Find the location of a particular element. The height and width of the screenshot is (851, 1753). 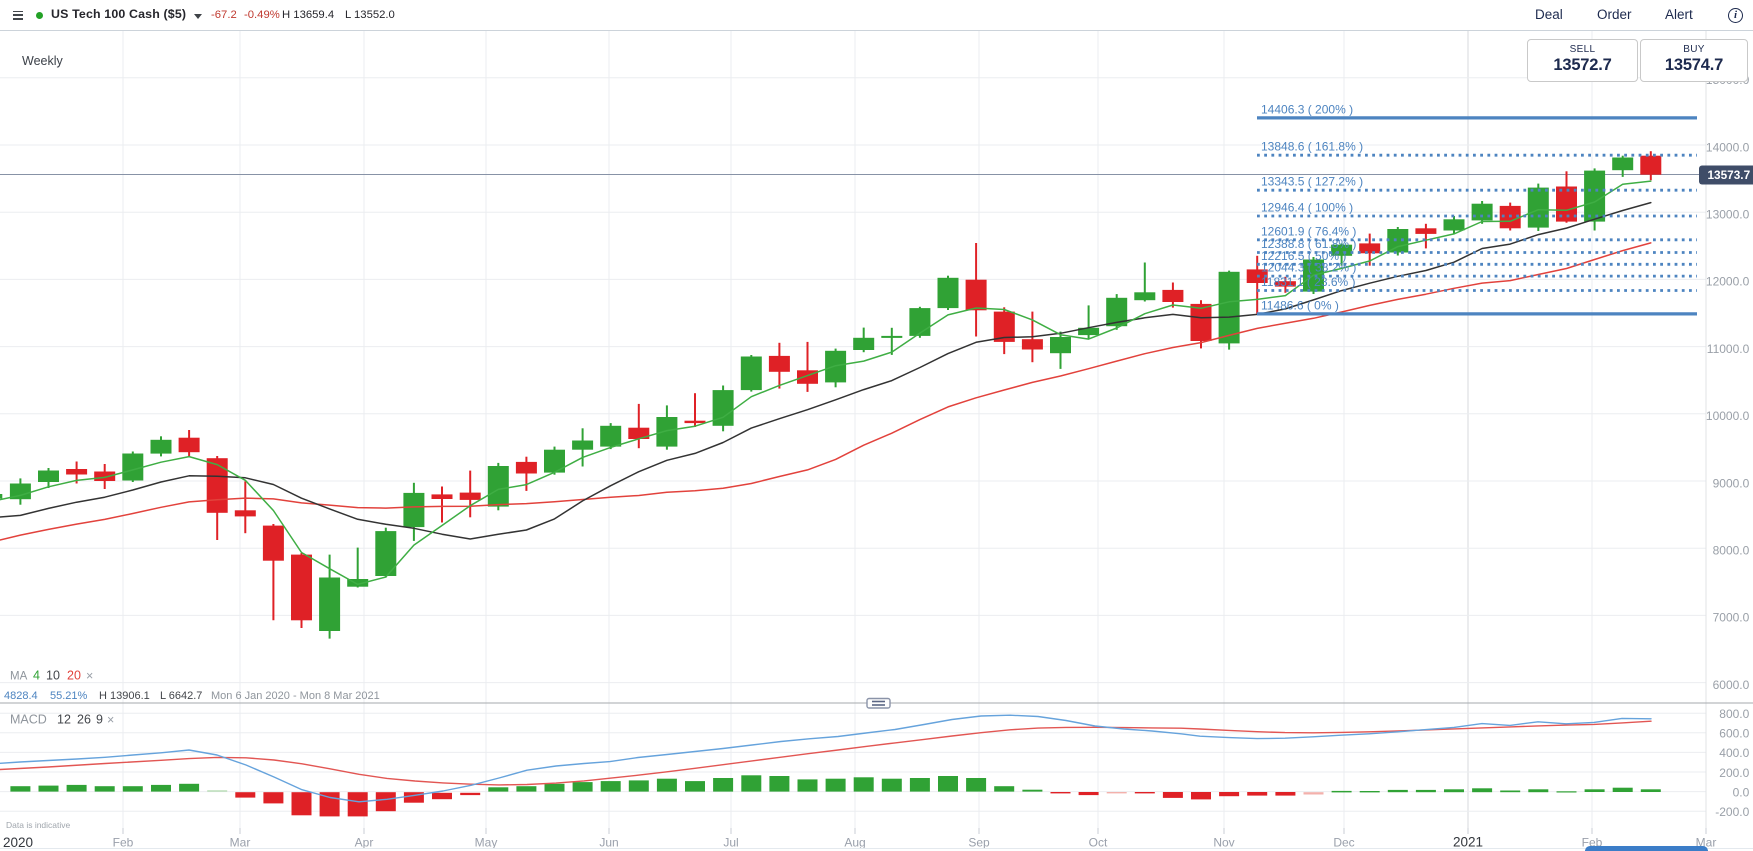

svg-text: 12 is located at coordinates (64, 720).